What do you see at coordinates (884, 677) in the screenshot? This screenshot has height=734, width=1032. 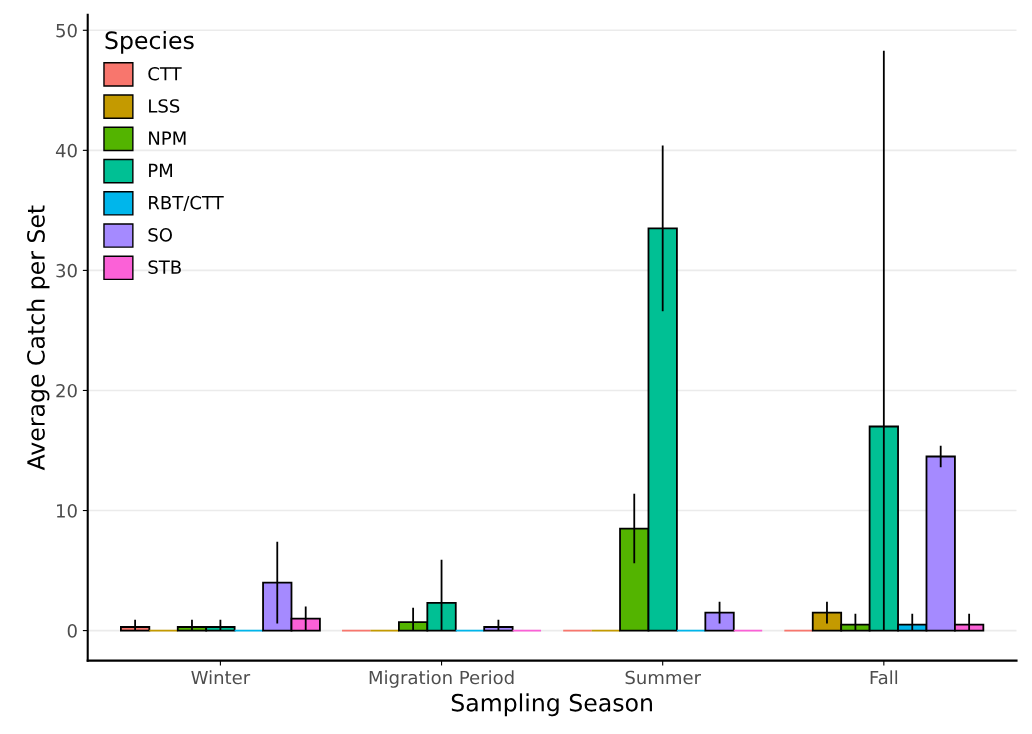 I see `x-tick-label: Fall` at bounding box center [884, 677].